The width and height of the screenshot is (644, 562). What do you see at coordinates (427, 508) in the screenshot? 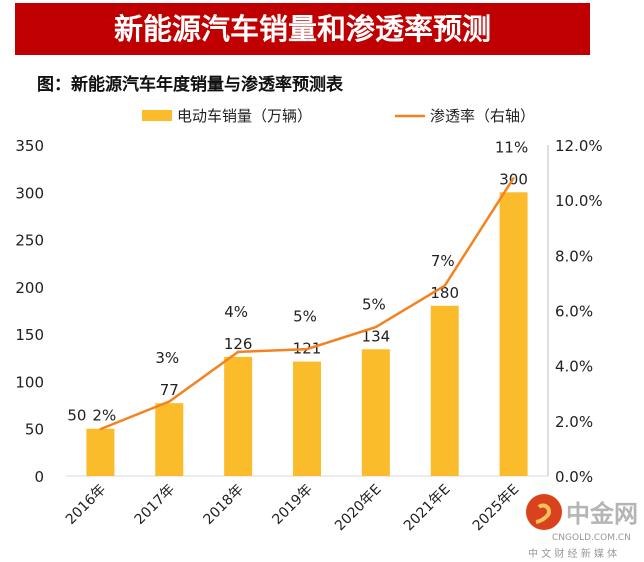
I see `x-tick-label: 2021年E` at bounding box center [427, 508].